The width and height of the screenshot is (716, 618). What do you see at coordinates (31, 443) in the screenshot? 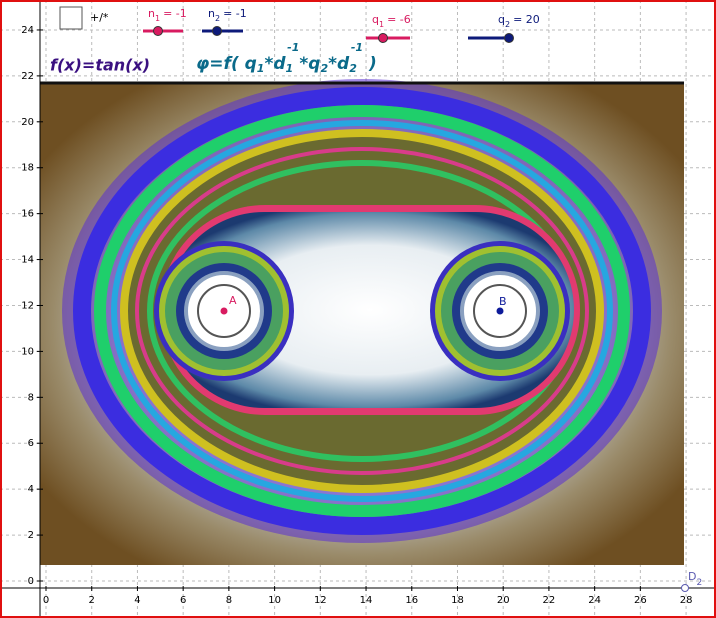
I see `y-tick-label: 6` at bounding box center [31, 443].